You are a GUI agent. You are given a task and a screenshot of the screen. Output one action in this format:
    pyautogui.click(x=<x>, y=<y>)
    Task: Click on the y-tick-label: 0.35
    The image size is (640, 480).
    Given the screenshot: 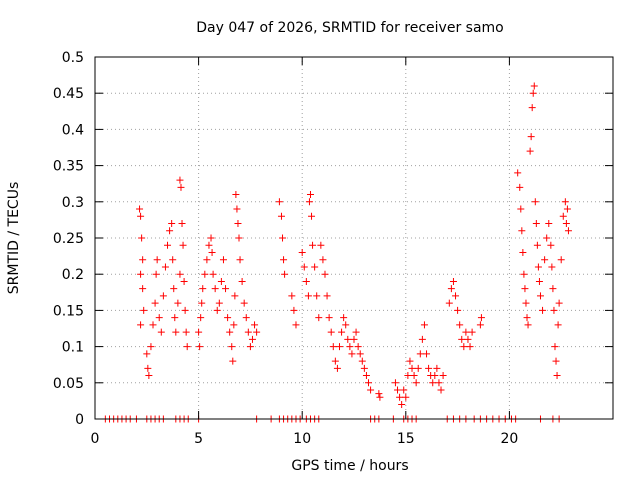 What is the action you would take?
    pyautogui.click(x=68, y=167)
    